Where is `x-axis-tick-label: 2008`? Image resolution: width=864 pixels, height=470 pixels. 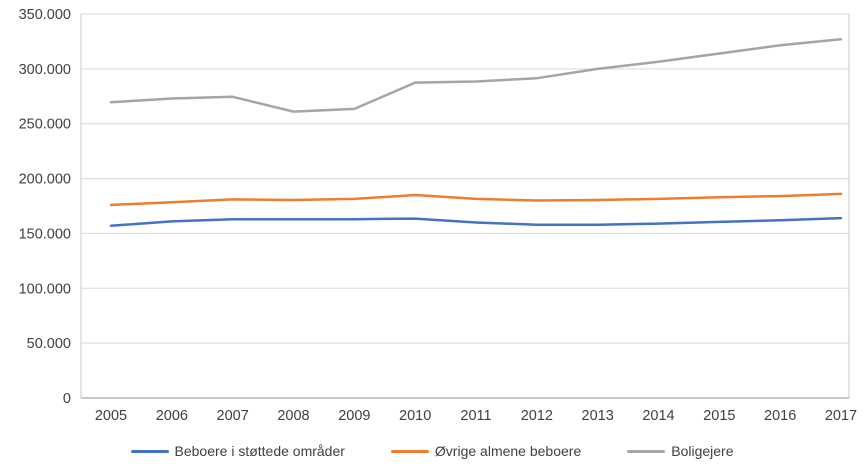 x-axis-tick-label: 2008 is located at coordinates (293, 416).